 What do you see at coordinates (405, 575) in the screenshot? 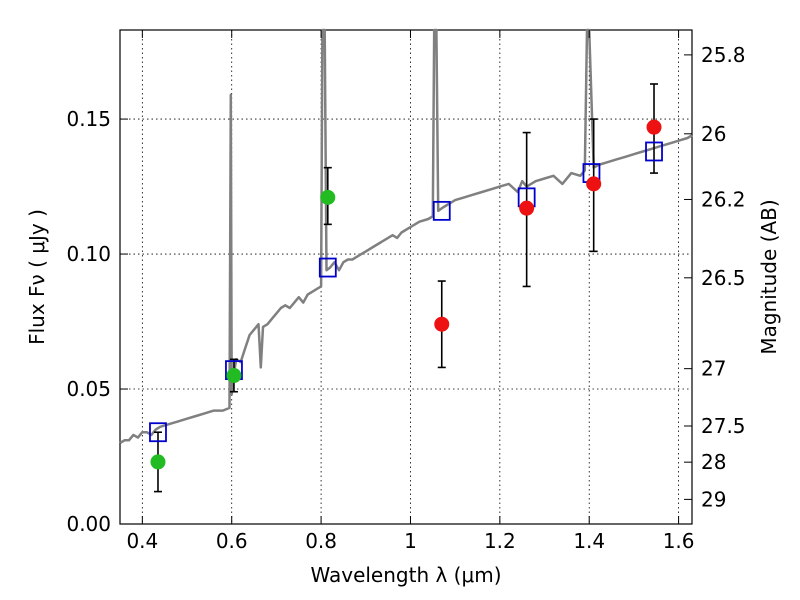
I see `x-axis-label: Wavelength λ (μm)` at bounding box center [405, 575].